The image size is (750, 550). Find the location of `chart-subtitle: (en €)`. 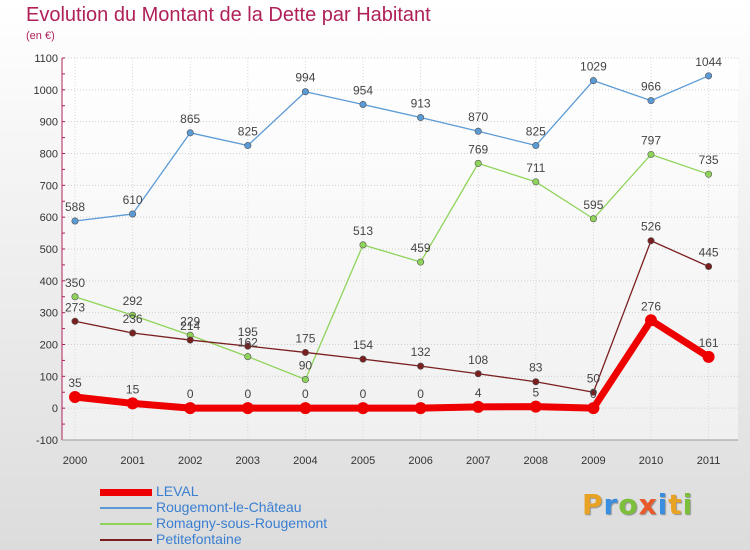

chart-subtitle: (en €) is located at coordinates (40, 36).